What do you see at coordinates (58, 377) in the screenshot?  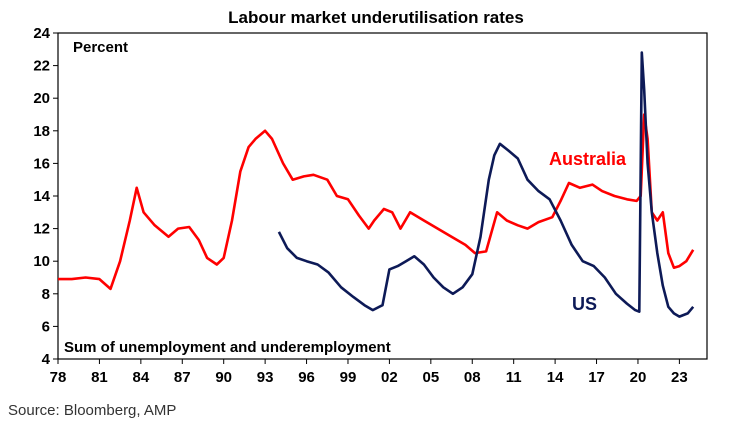 I see `x-tick-label: 78` at bounding box center [58, 377].